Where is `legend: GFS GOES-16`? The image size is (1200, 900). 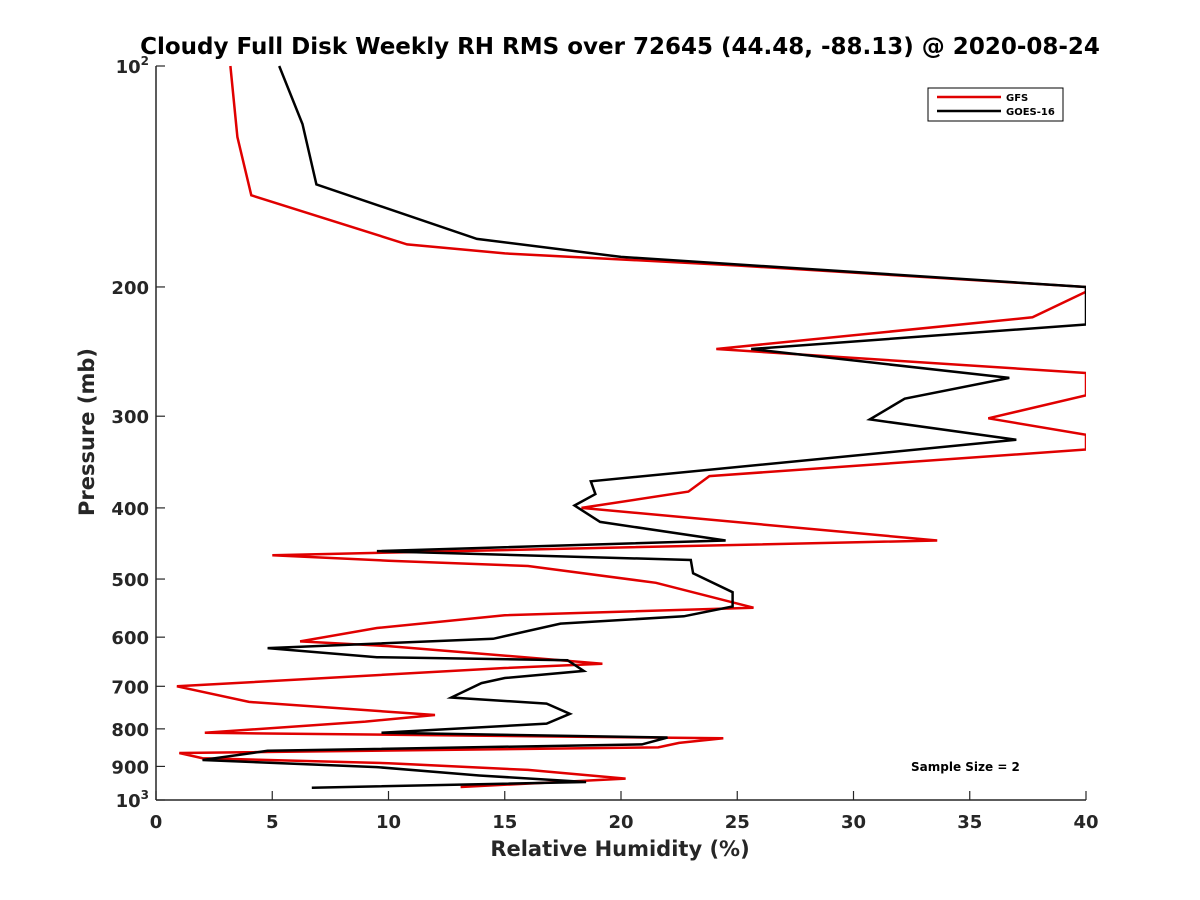 legend: GFS GOES-16 is located at coordinates (995, 104).